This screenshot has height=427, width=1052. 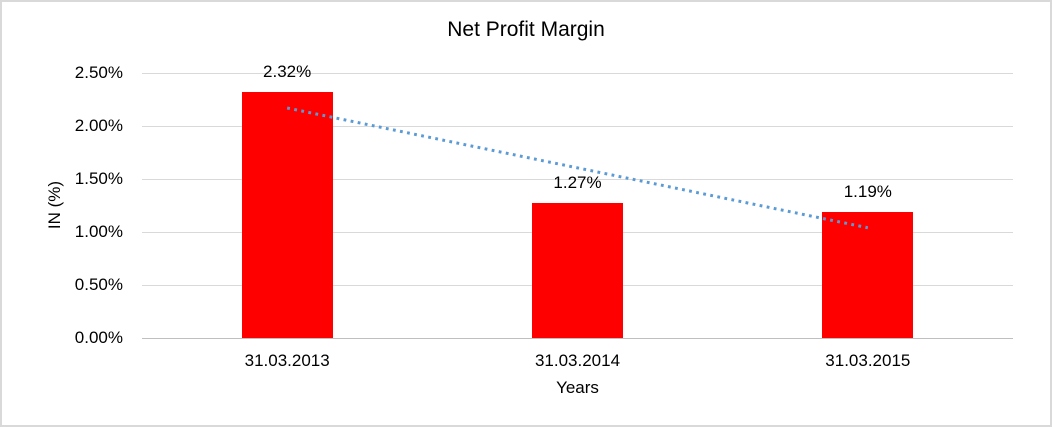 I want to click on y-axis-tick-label: 0.50%, so click(x=98, y=284).